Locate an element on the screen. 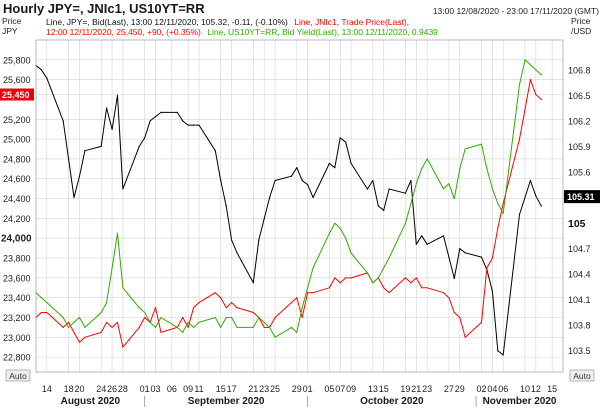  legend-nikkei-values: 12:00 12/11/2020, 25,450, +90, (+0.35%) is located at coordinates (123, 32).